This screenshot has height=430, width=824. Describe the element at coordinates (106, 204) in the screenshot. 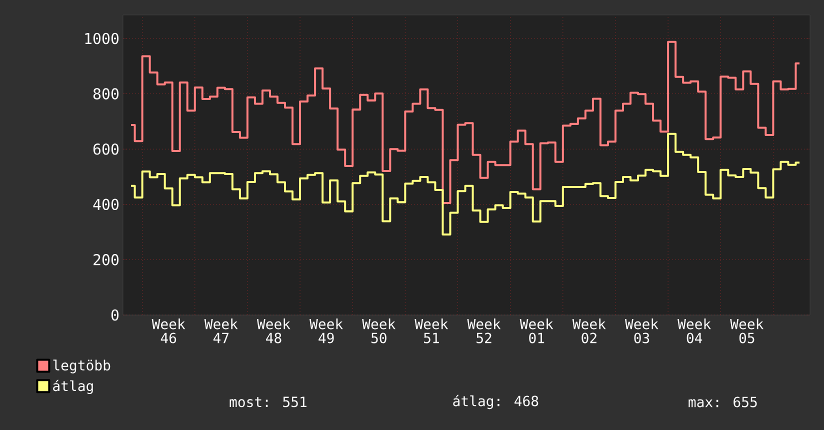

I see `y-tick-label: 400` at that location.